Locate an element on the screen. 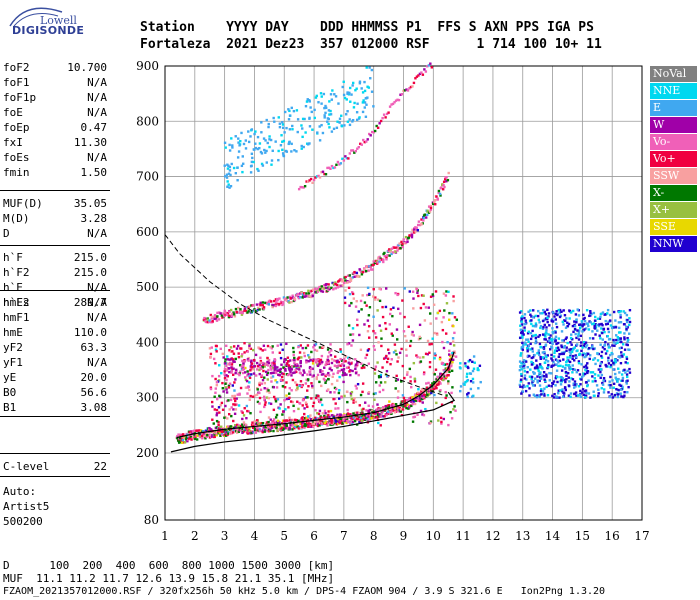  param-row: foEs N/A is located at coordinates (55, 157).